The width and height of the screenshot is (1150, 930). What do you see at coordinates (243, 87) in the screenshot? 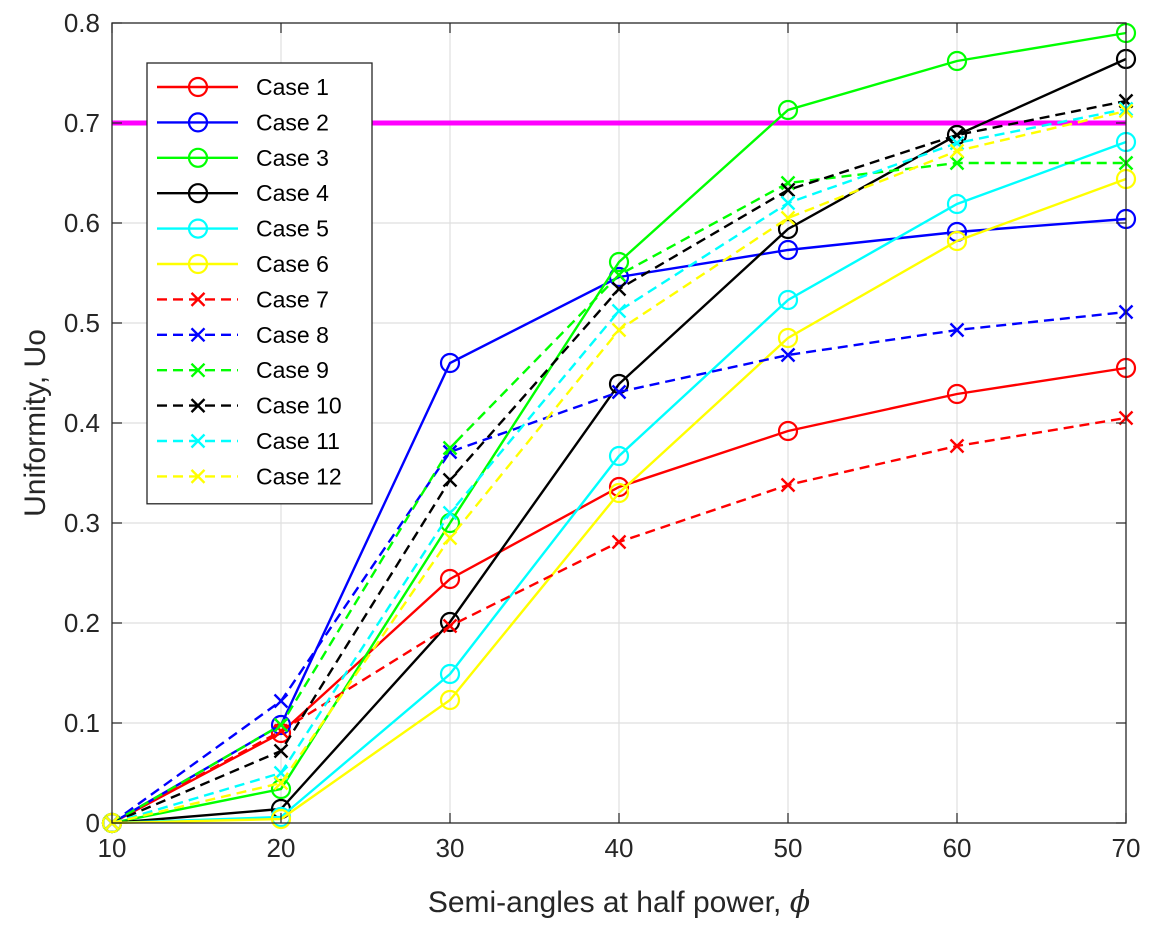
I see `legend-item: Case 1` at bounding box center [243, 87].